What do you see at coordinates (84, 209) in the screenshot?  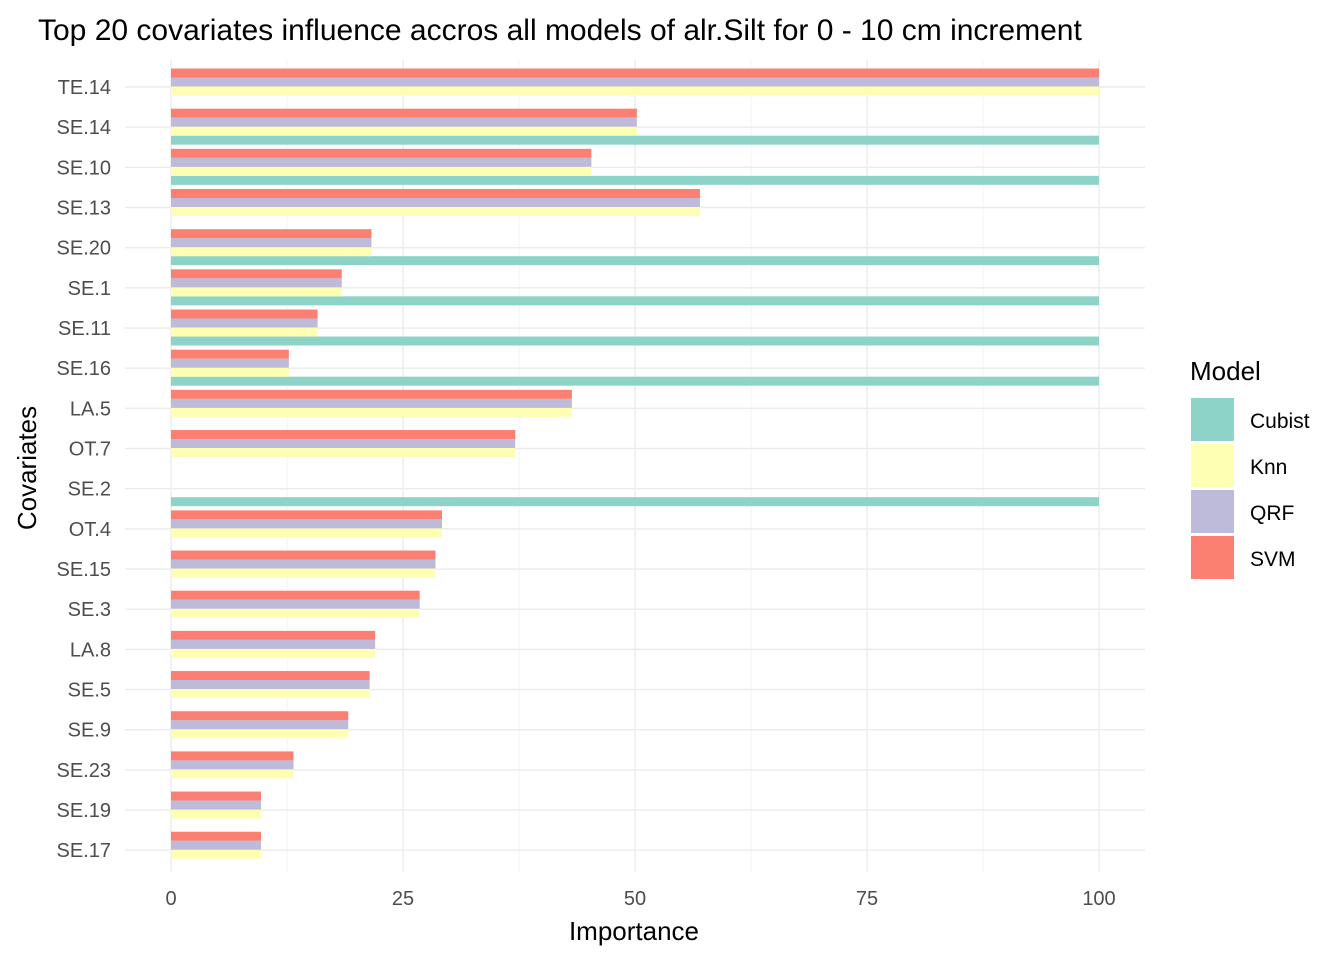 I see `y-tick-label: SE.13` at bounding box center [84, 209].